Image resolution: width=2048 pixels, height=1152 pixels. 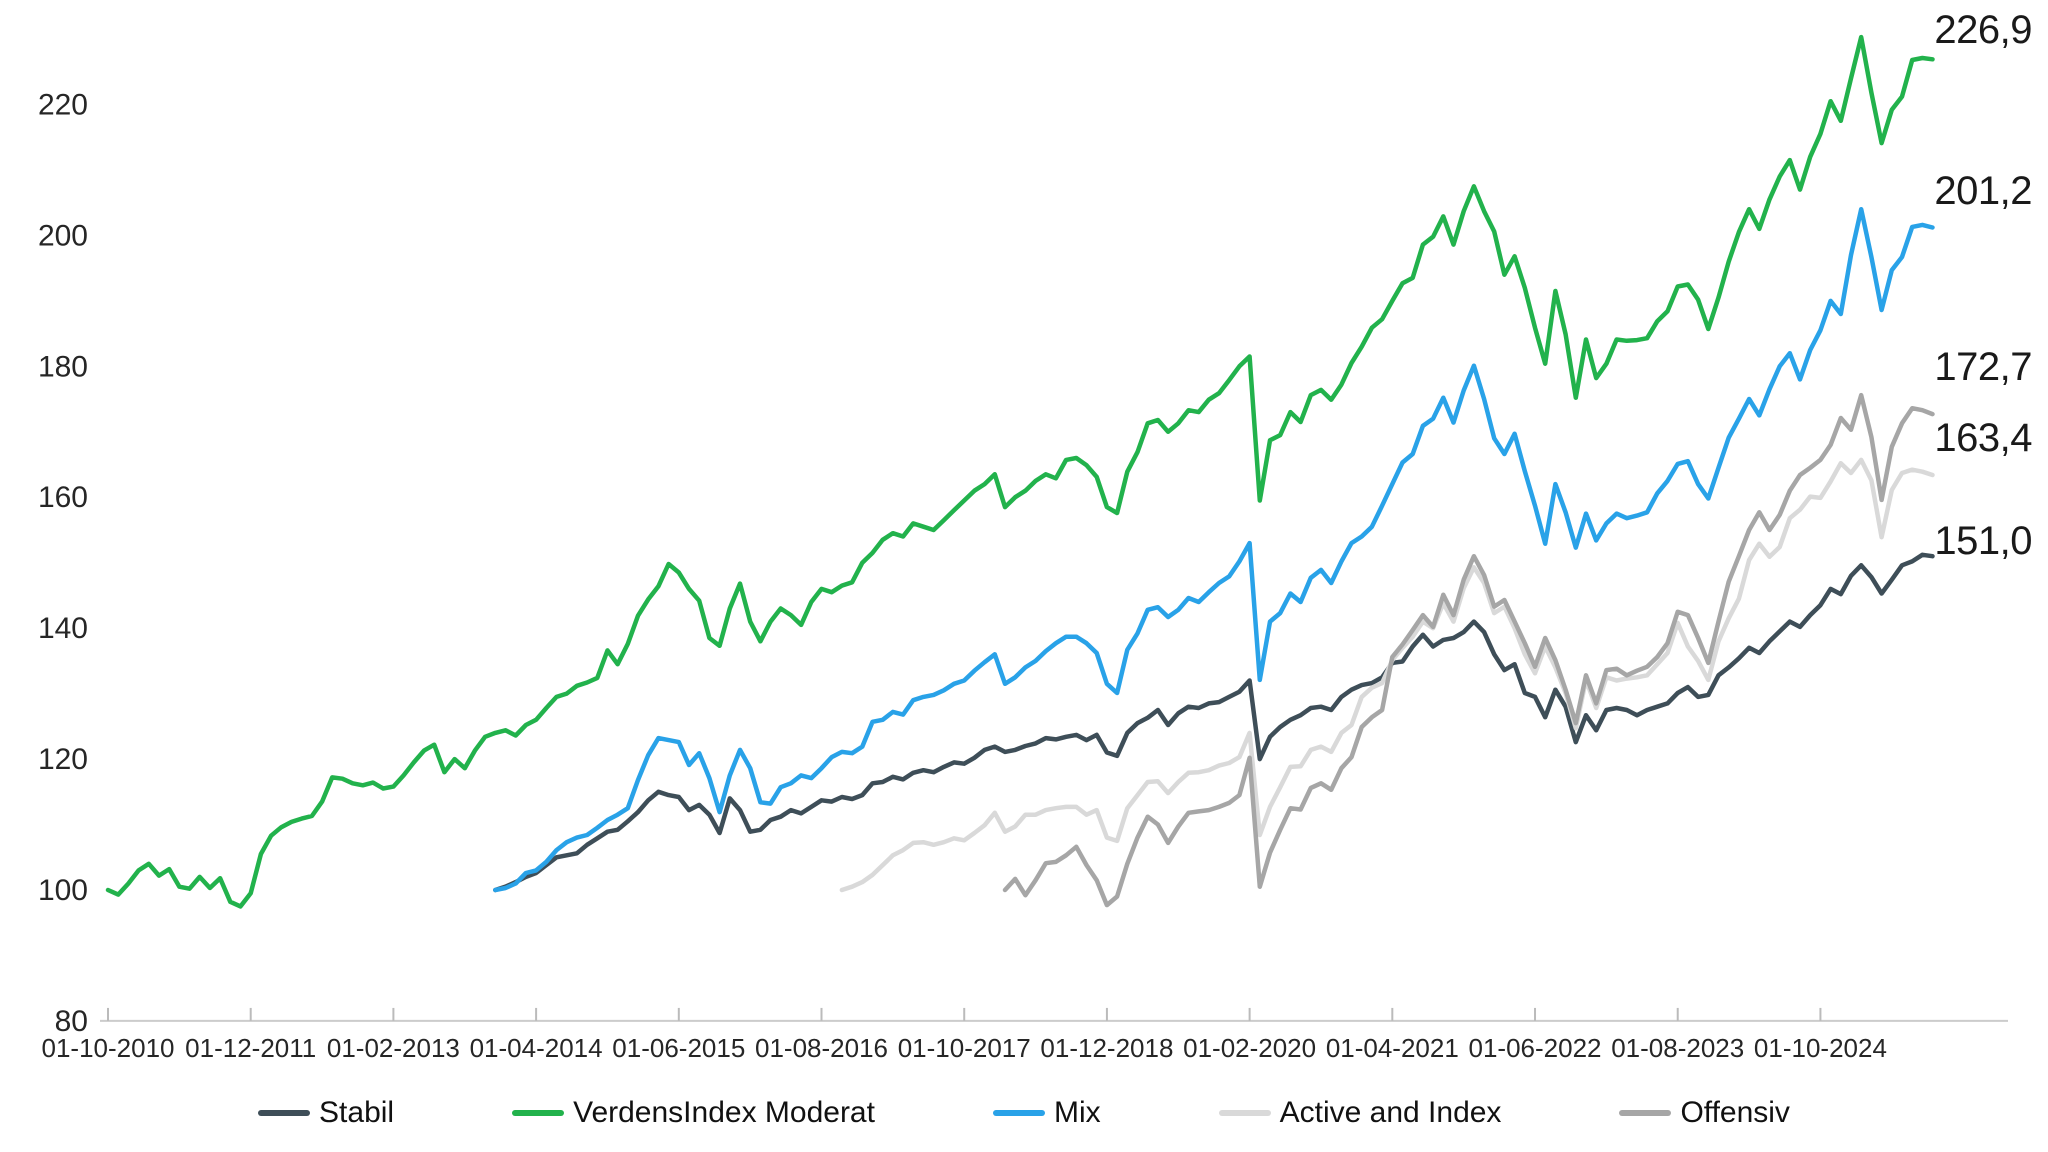 What do you see at coordinates (1390, 1112) in the screenshot?
I see `legend-label: Active and Index` at bounding box center [1390, 1112].